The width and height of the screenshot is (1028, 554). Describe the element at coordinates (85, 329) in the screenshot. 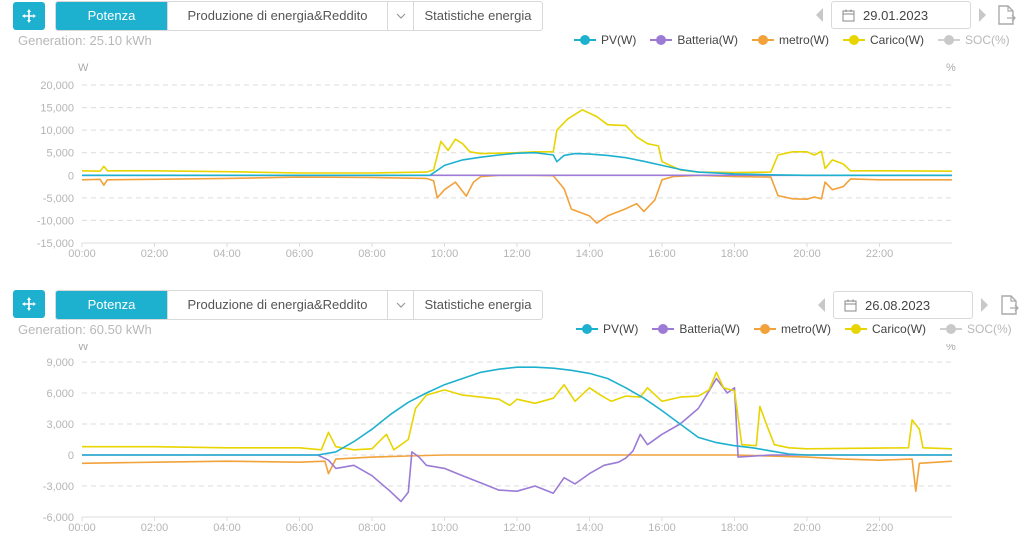

I see `generation-label: Generation: 60.50 kWh` at that location.